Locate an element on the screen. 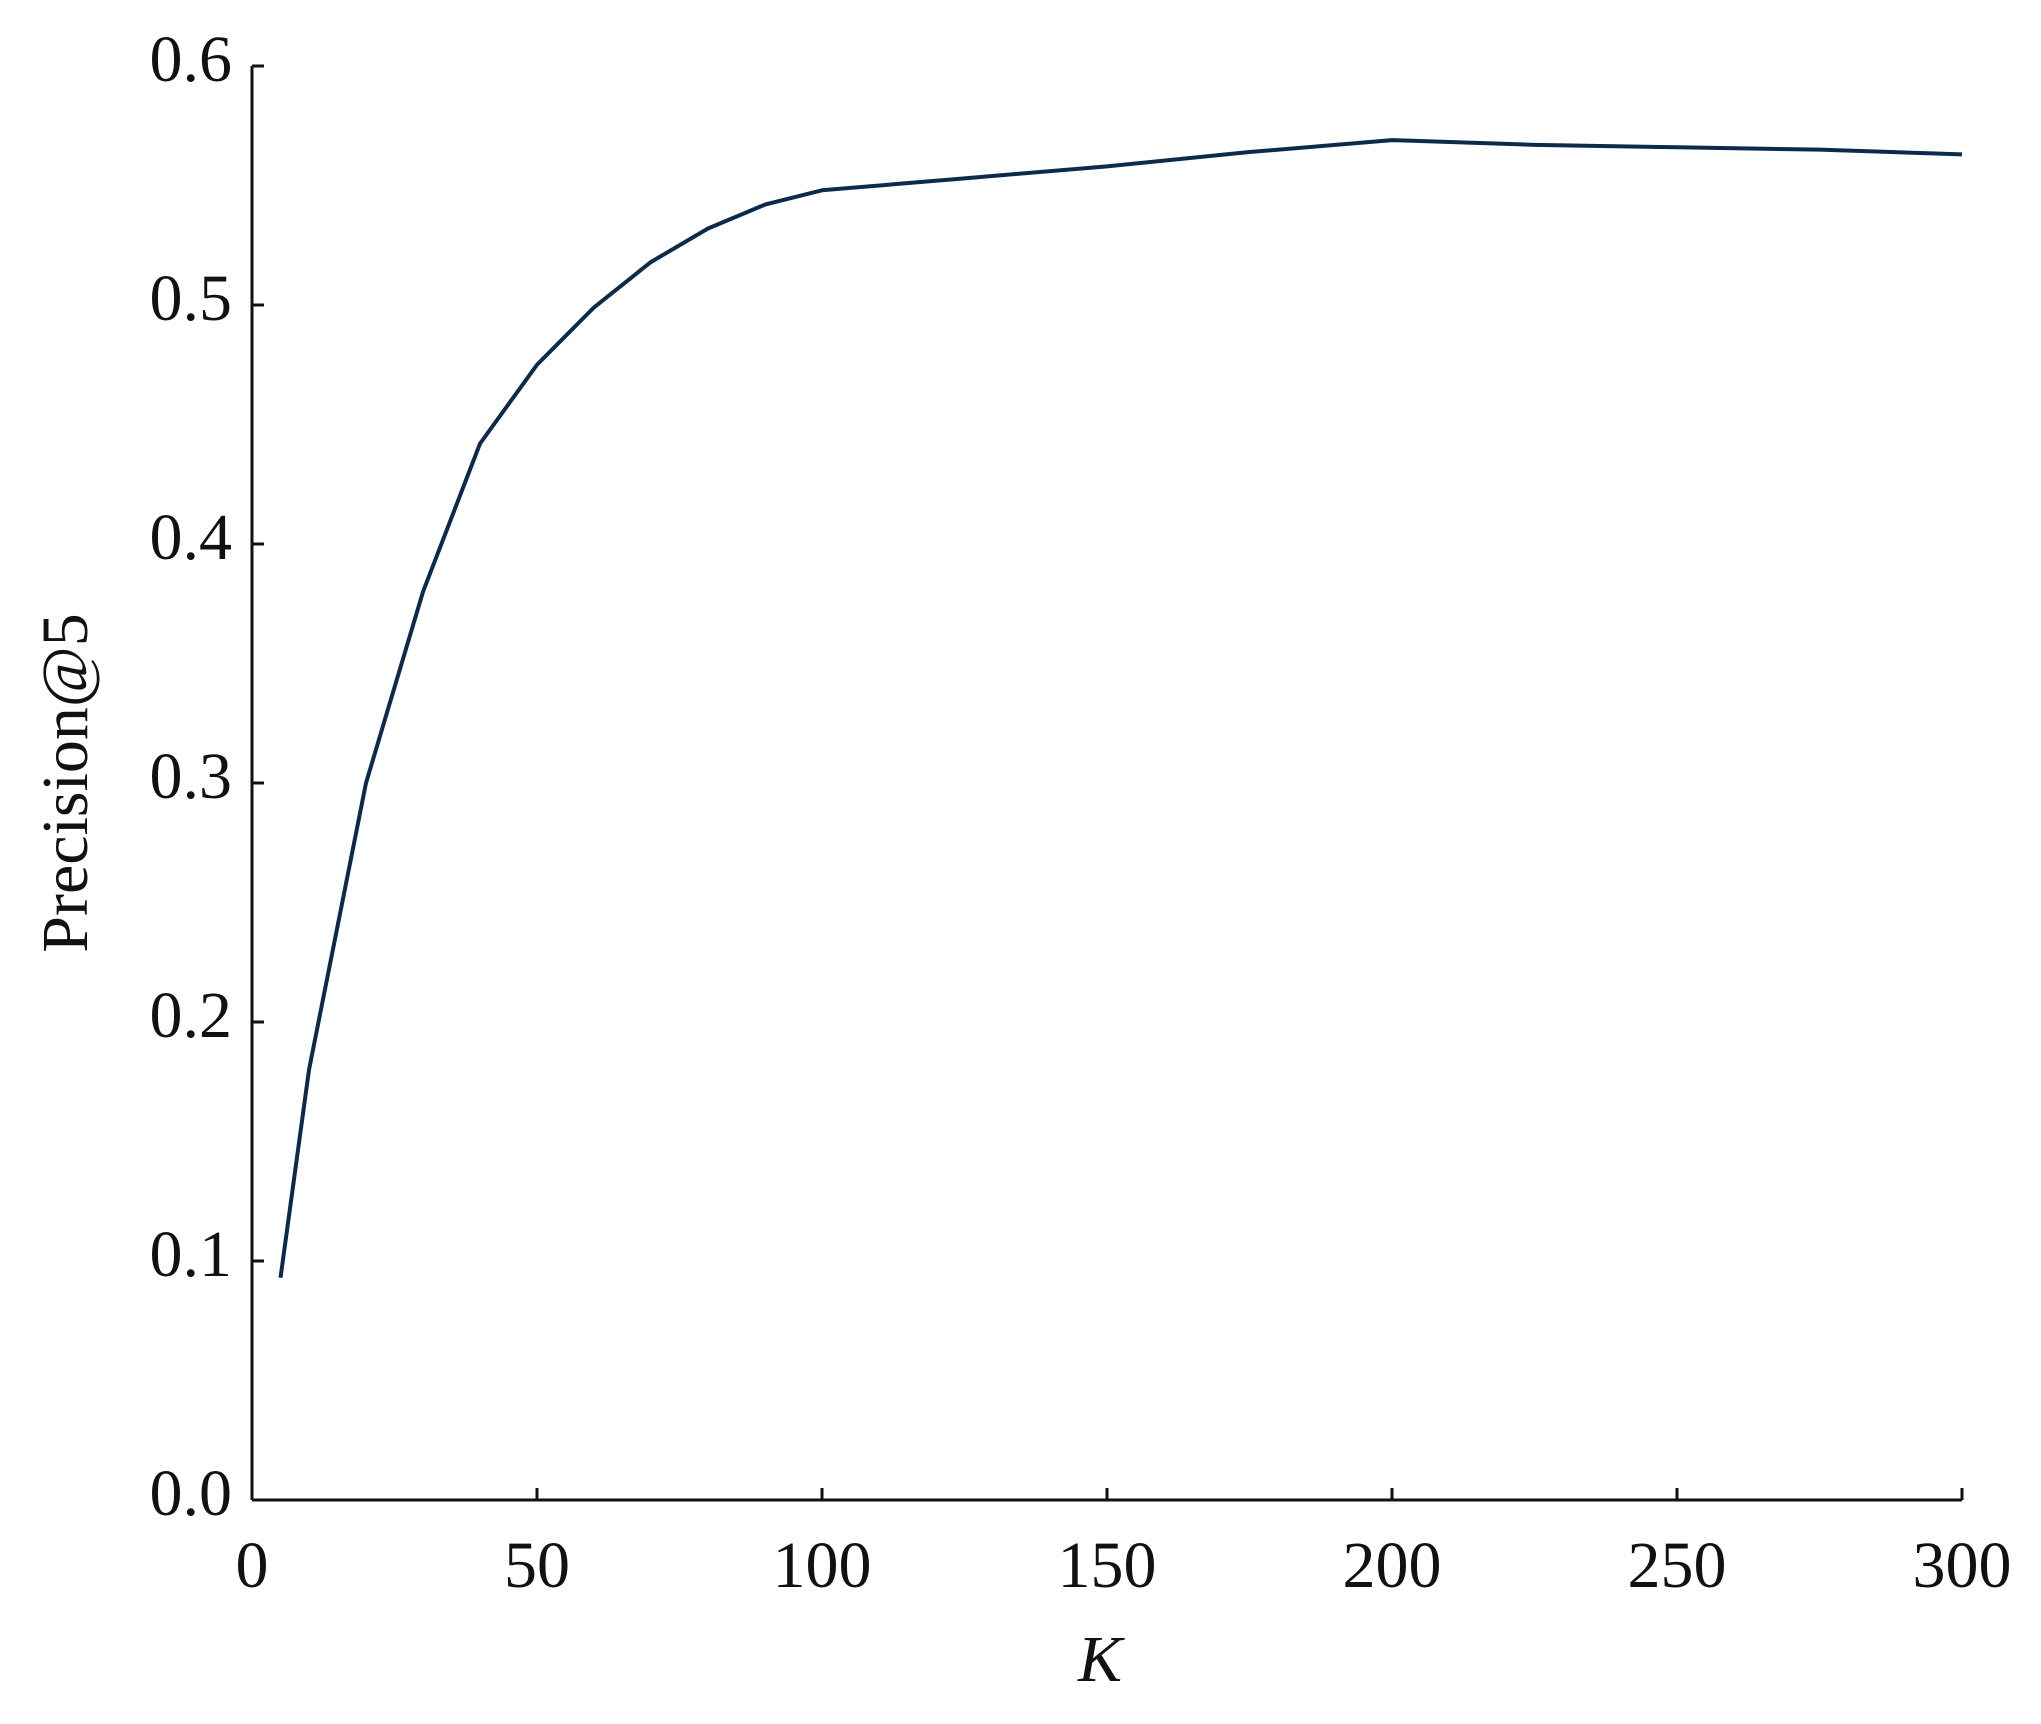 Image resolution: width=2041 pixels, height=1724 pixels. x-tick-label: 50 is located at coordinates (537, 1565).